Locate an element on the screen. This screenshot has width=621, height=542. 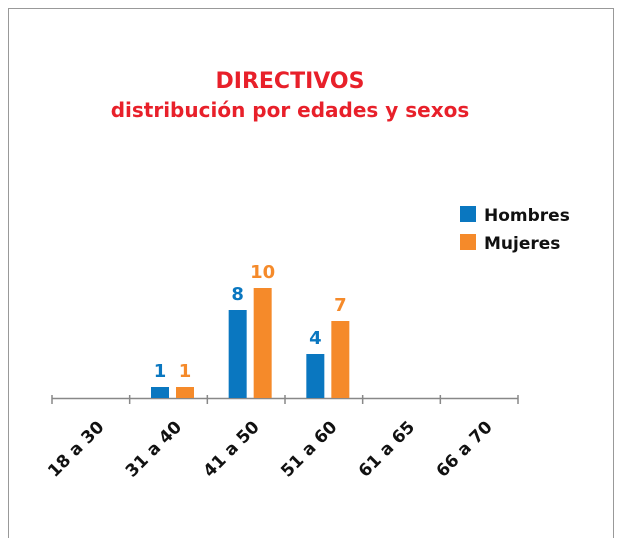
data-label: 7 is located at coordinates (340, 305).